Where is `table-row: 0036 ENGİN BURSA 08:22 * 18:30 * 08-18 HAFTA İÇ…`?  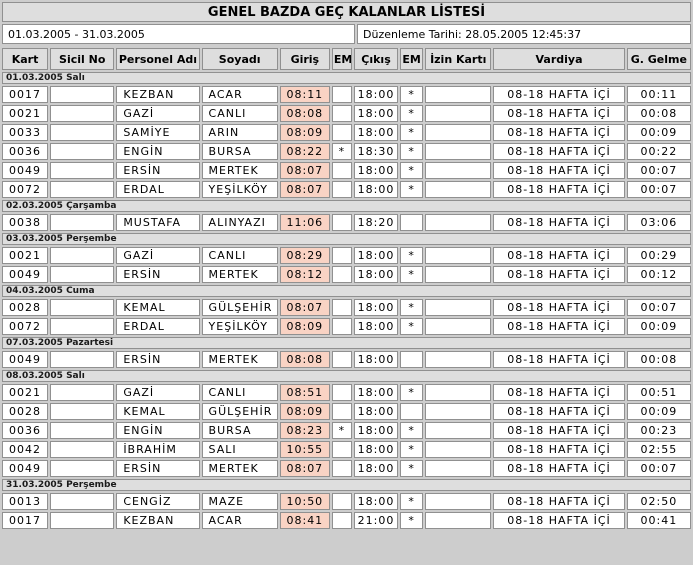
table-row: 0036 ENGİN BURSA 08:22 * 18:30 * 08-18 HAFTA İÇ… is located at coordinates (346, 151).